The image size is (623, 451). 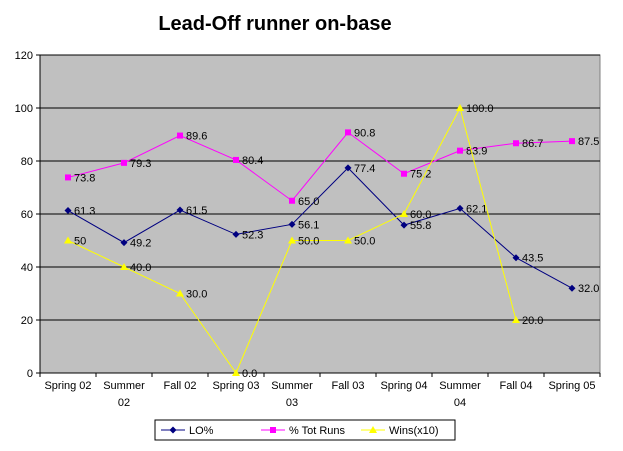 What do you see at coordinates (588, 142) in the screenshot?
I see `data-label-tot-runs: 87.5` at bounding box center [588, 142].